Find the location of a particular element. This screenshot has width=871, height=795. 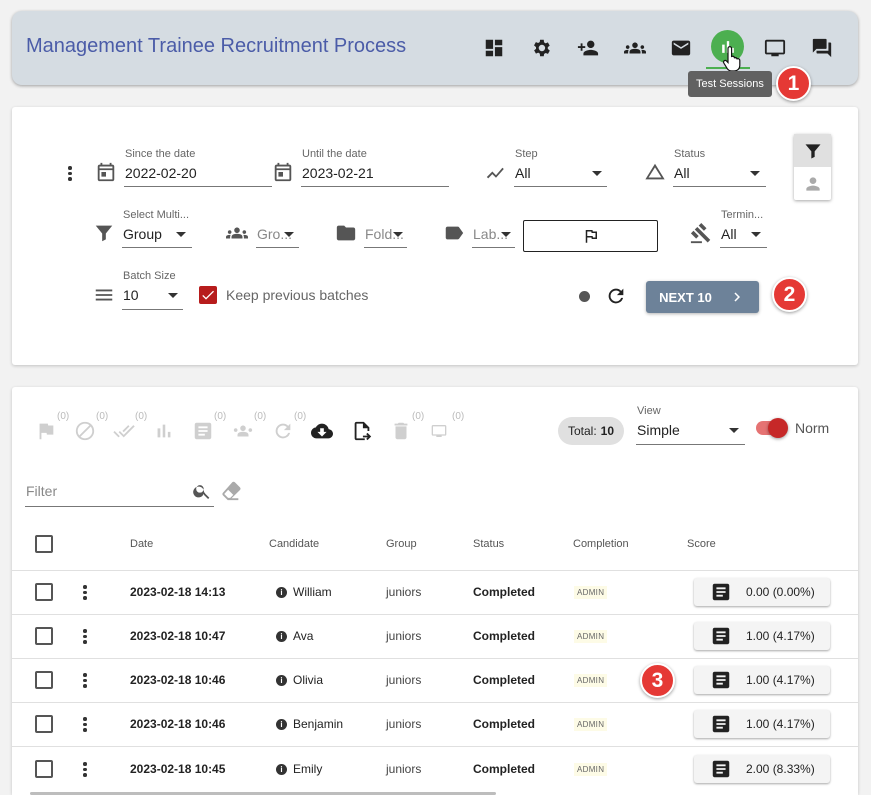

add-person-icon is located at coordinates (588, 48).